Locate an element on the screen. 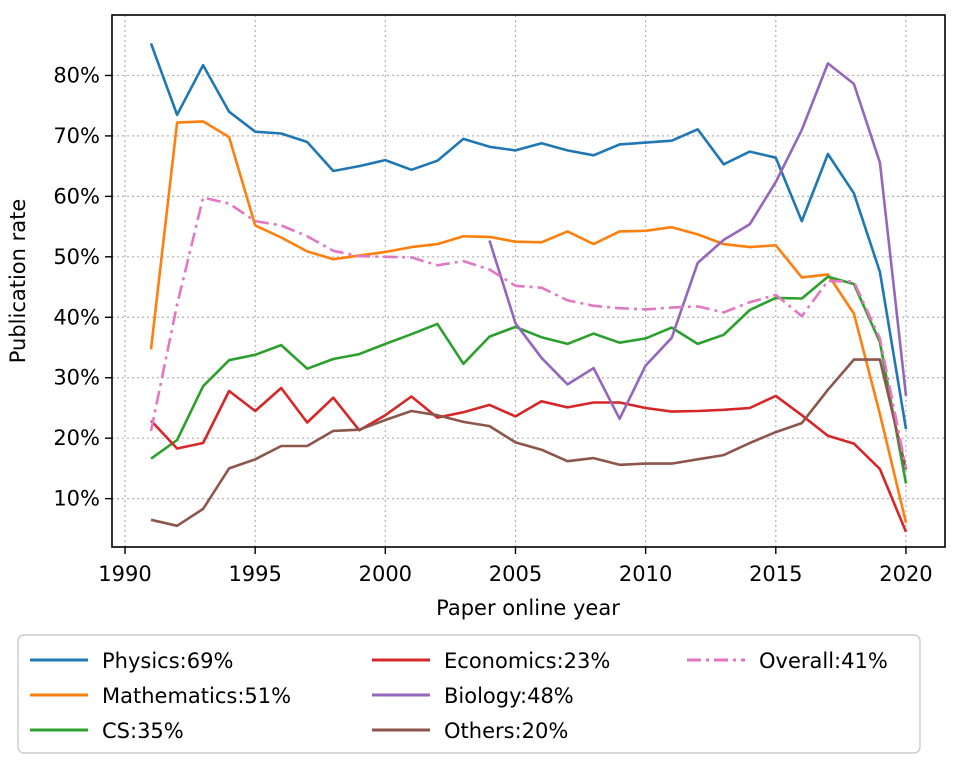 The width and height of the screenshot is (954, 763). legend-label-0: Physics:69% is located at coordinates (167, 661).